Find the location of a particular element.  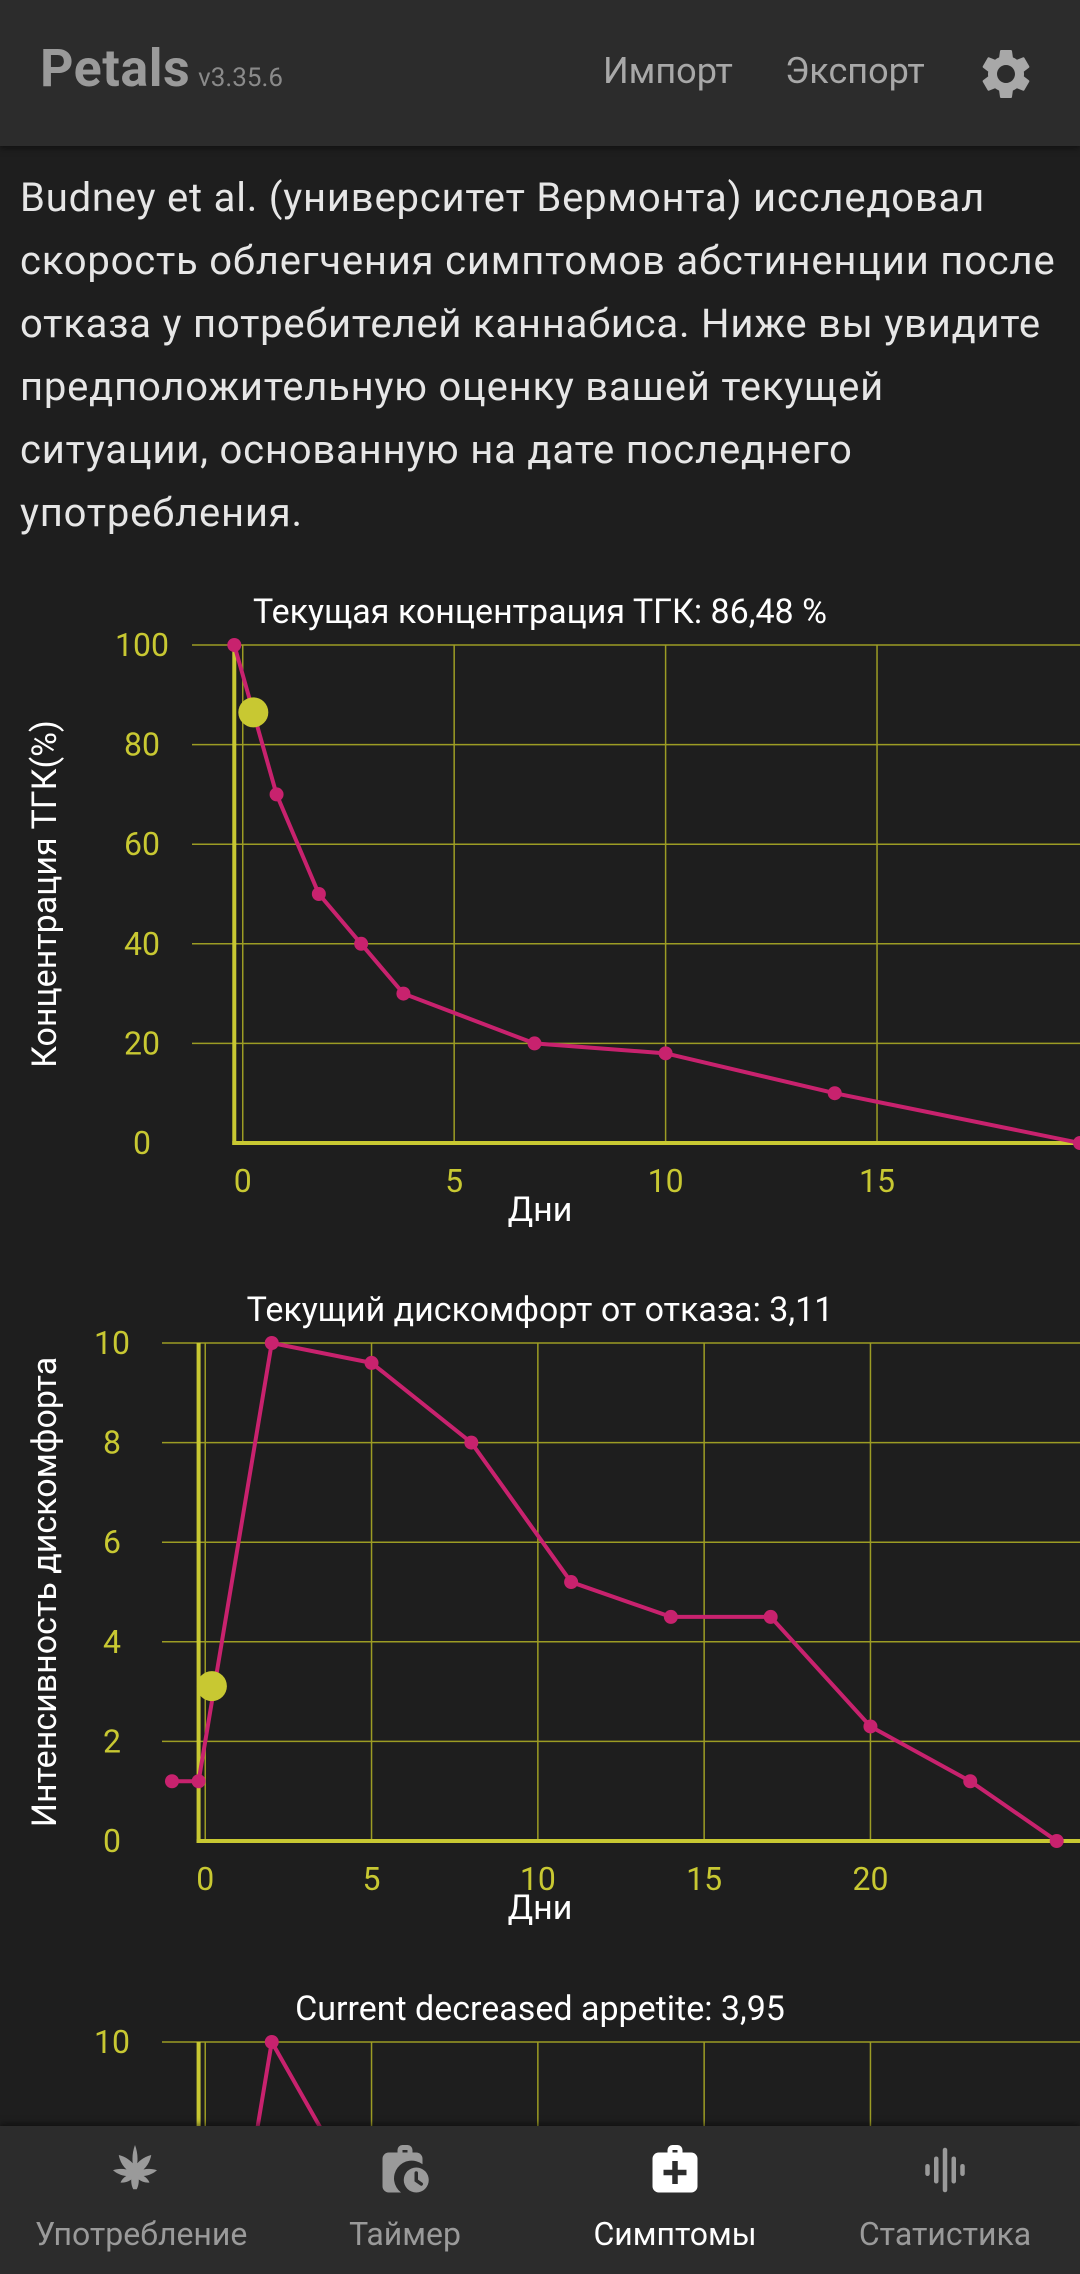

appetite-chart: Current decreased appetite: 3,95 10 is located at coordinates (540, 2080).